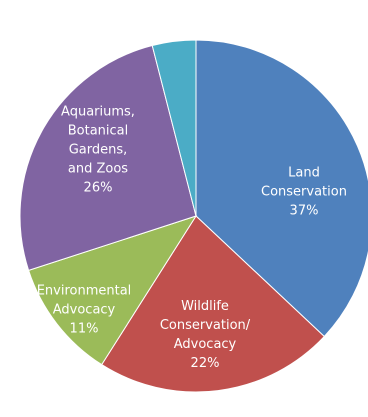  I want to click on pie-category-label-line: and Zoos, so click(98, 169).